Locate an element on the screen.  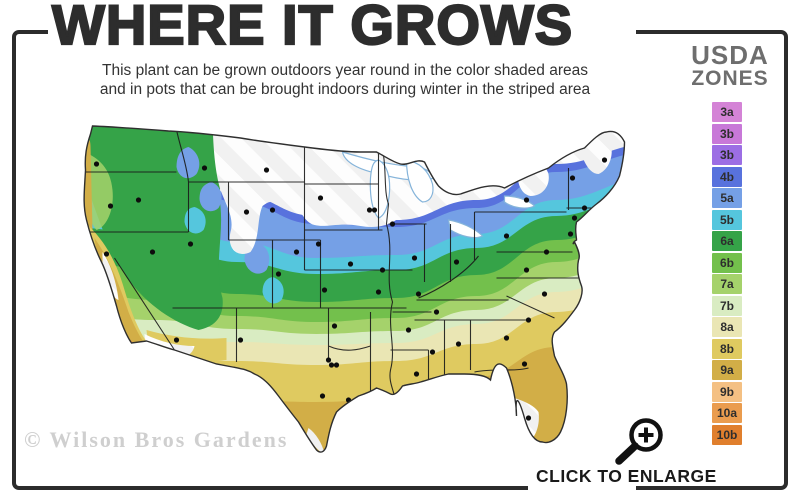
frame-gap-top is located at coordinates (342, 32).